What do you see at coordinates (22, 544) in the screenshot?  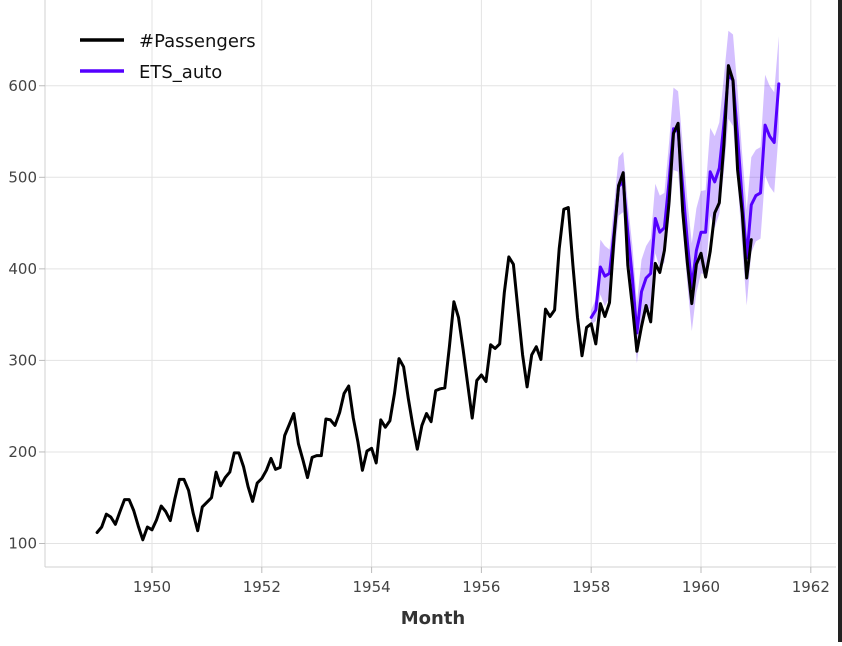 I see `y-tick-label: 100` at bounding box center [22, 544].